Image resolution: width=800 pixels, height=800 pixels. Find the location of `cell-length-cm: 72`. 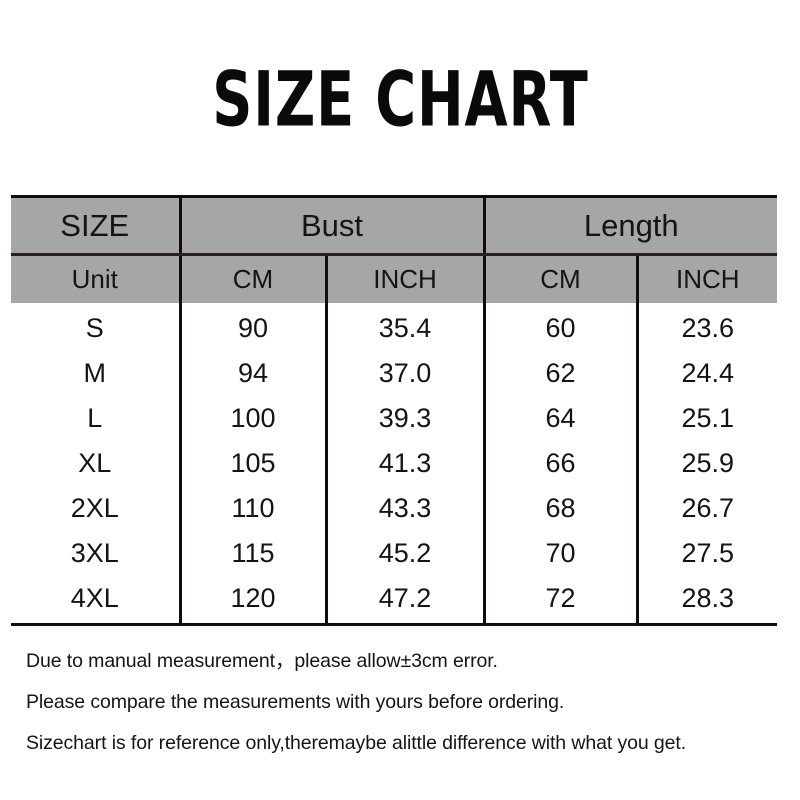

cell-length-cm: 72 is located at coordinates (561, 600).